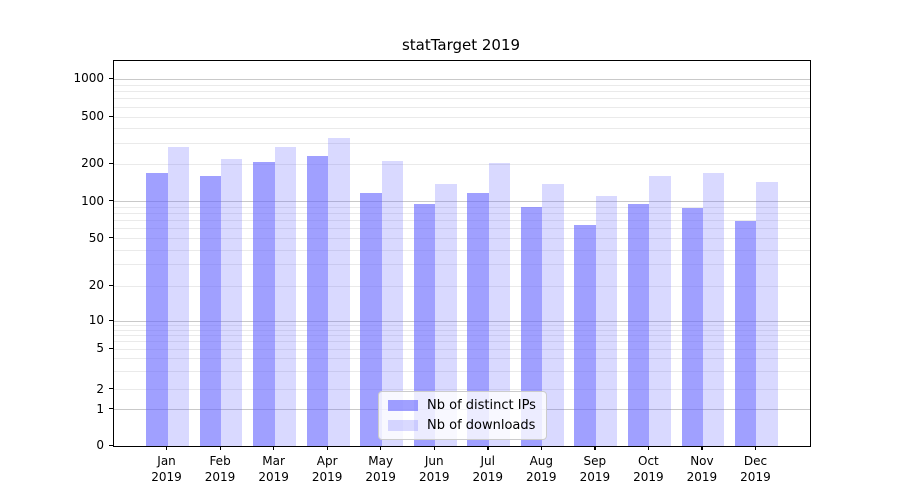 This screenshot has width=900, height=500. I want to click on bar-downloads-jun, so click(446, 314).